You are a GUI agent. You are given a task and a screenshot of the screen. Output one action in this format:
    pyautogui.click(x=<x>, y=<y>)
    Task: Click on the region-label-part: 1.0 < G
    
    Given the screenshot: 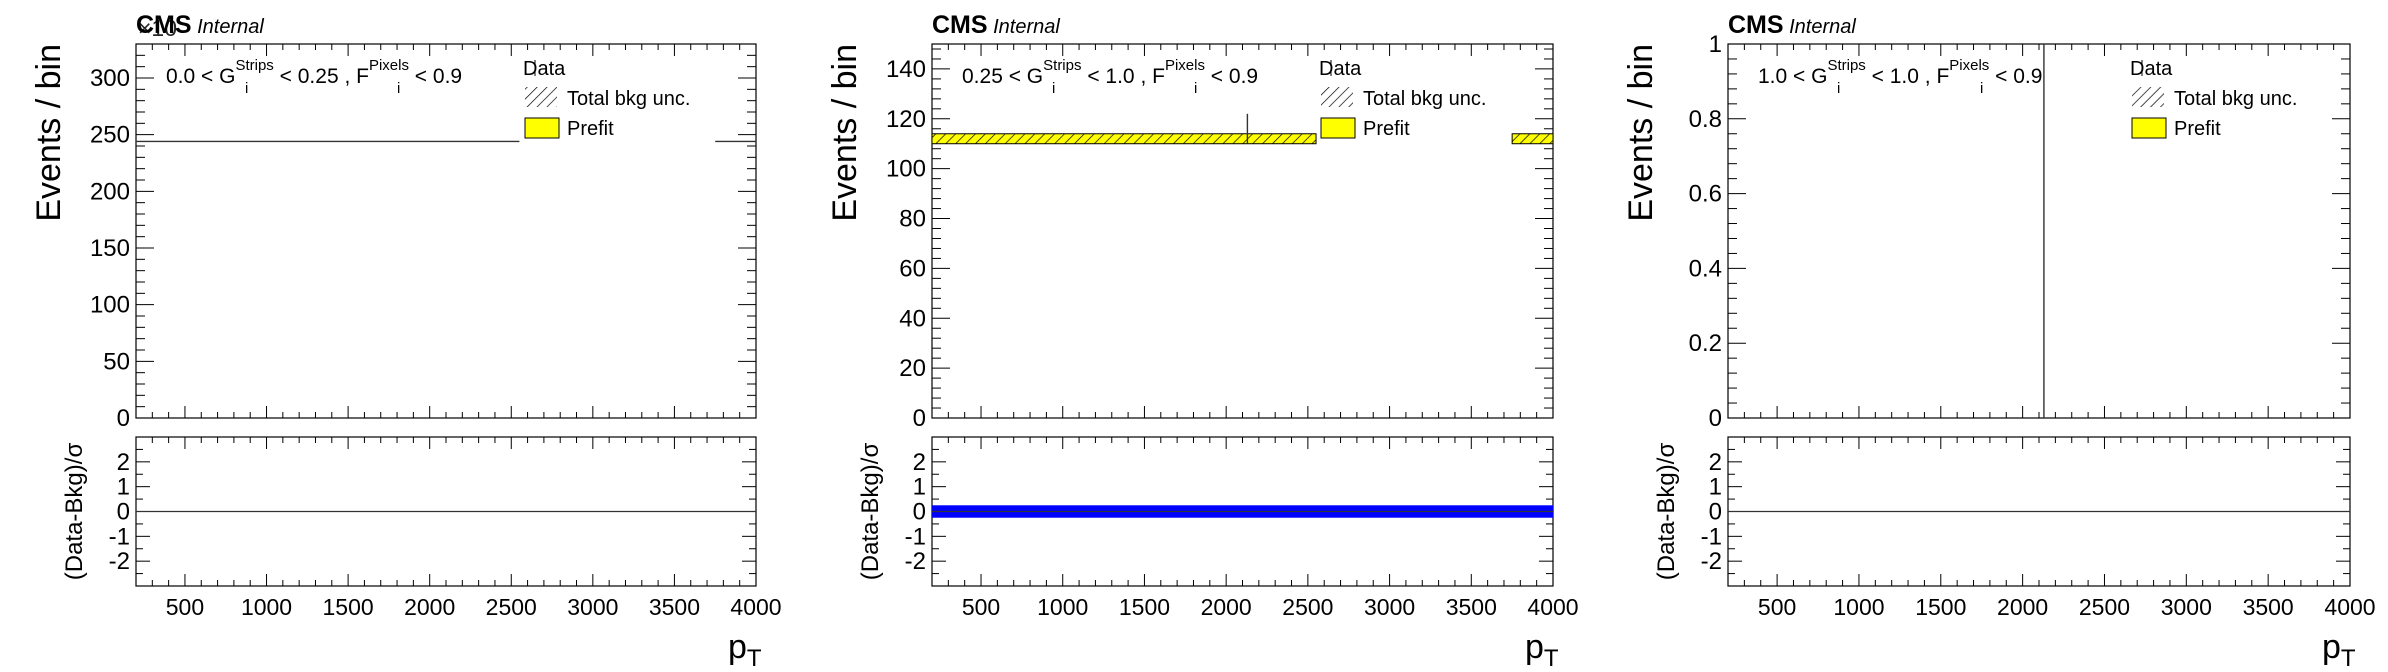 What is the action you would take?
    pyautogui.click(x=1792, y=76)
    